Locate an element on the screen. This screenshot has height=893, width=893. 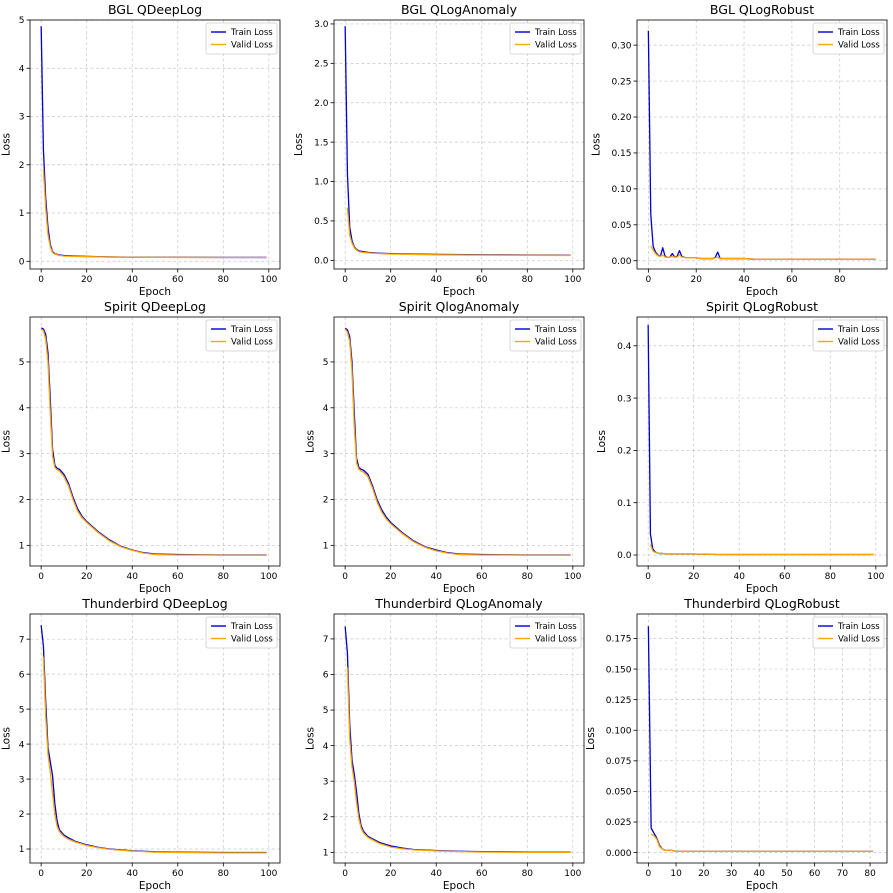
x-tick-label: 50 is located at coordinates (787, 874).